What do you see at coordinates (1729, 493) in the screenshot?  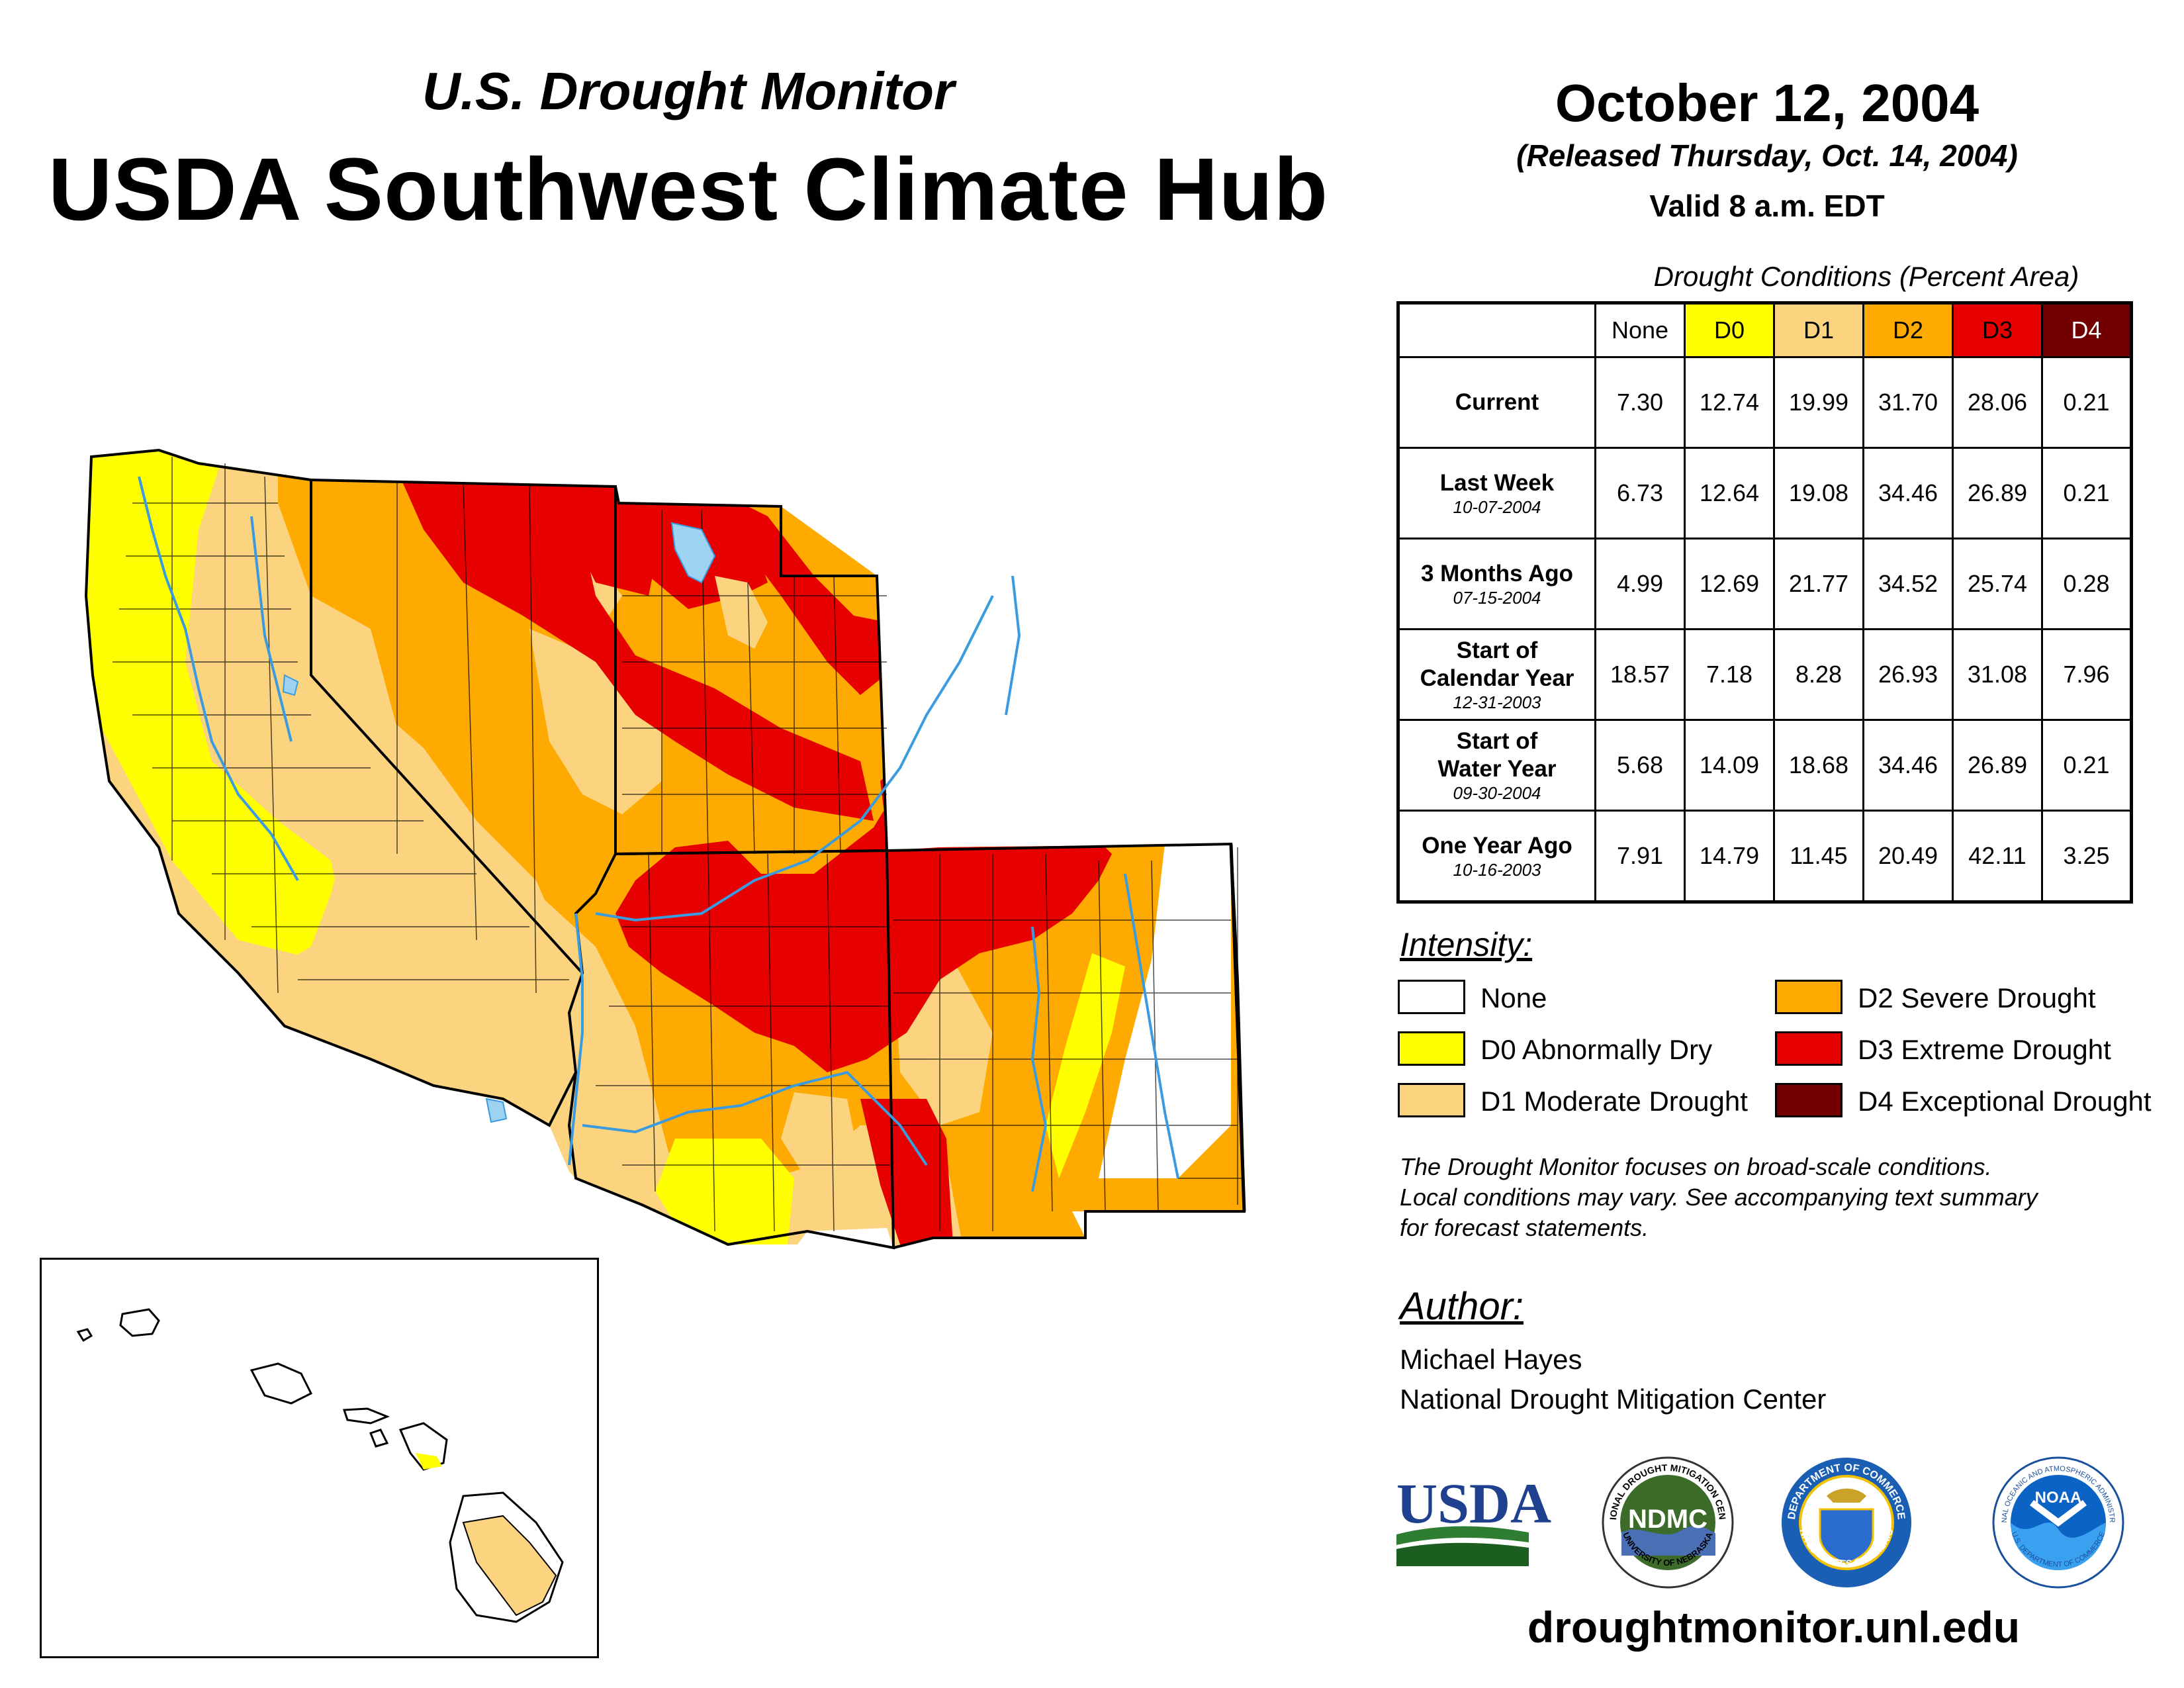 I see `table-cell: 12.64` at bounding box center [1729, 493].